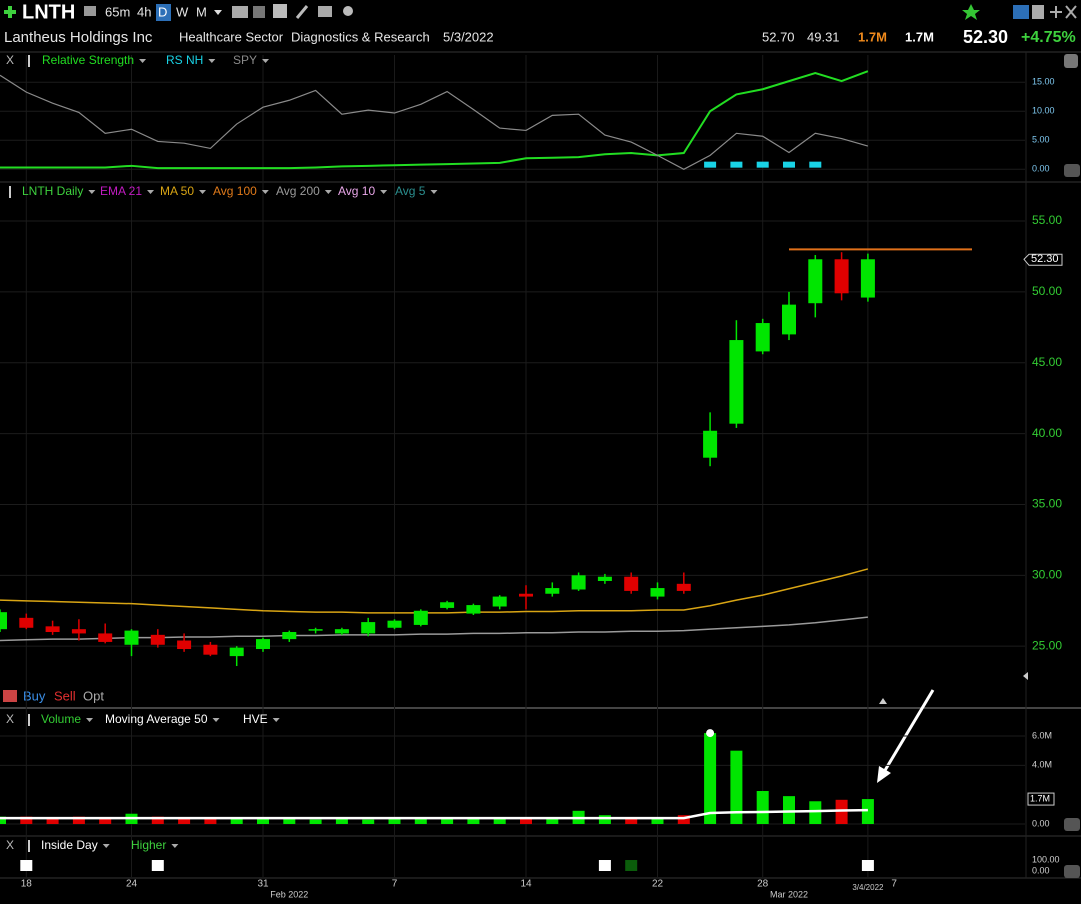 This screenshot has width=1081, height=904. Describe the element at coordinates (1041, 140) in the screenshot. I see `y-tick-label: 5.00` at that location.